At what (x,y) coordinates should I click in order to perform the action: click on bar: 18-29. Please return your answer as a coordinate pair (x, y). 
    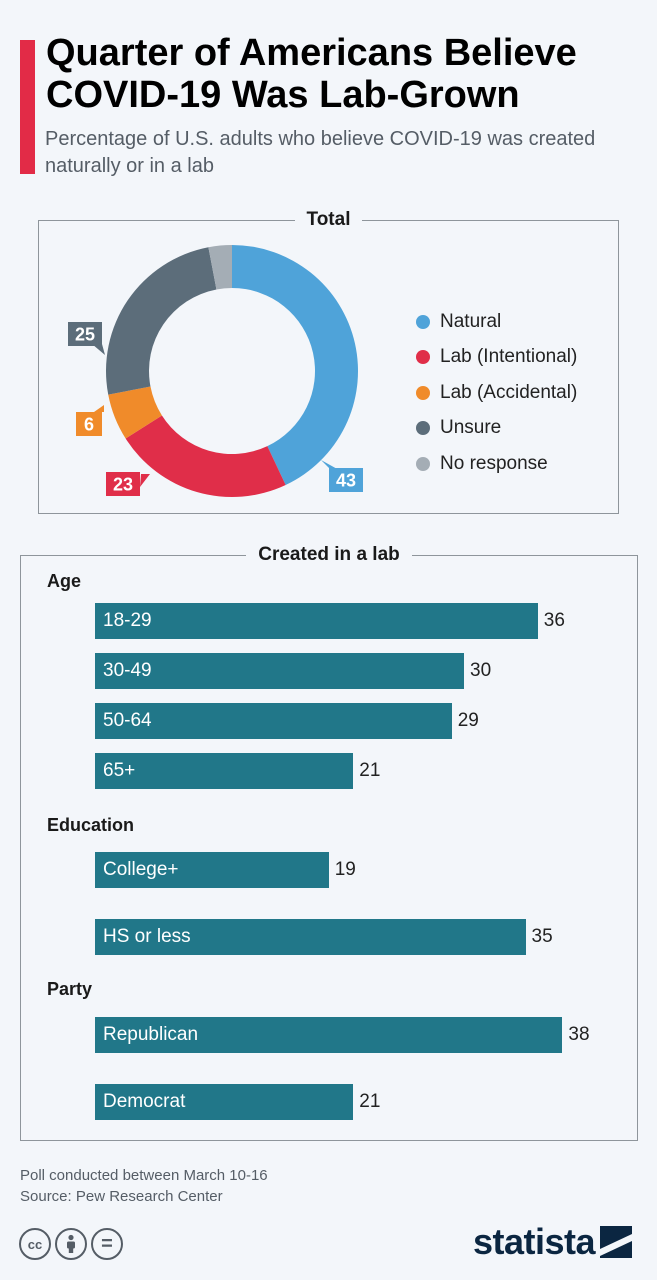
    Looking at the image, I should click on (316, 621).